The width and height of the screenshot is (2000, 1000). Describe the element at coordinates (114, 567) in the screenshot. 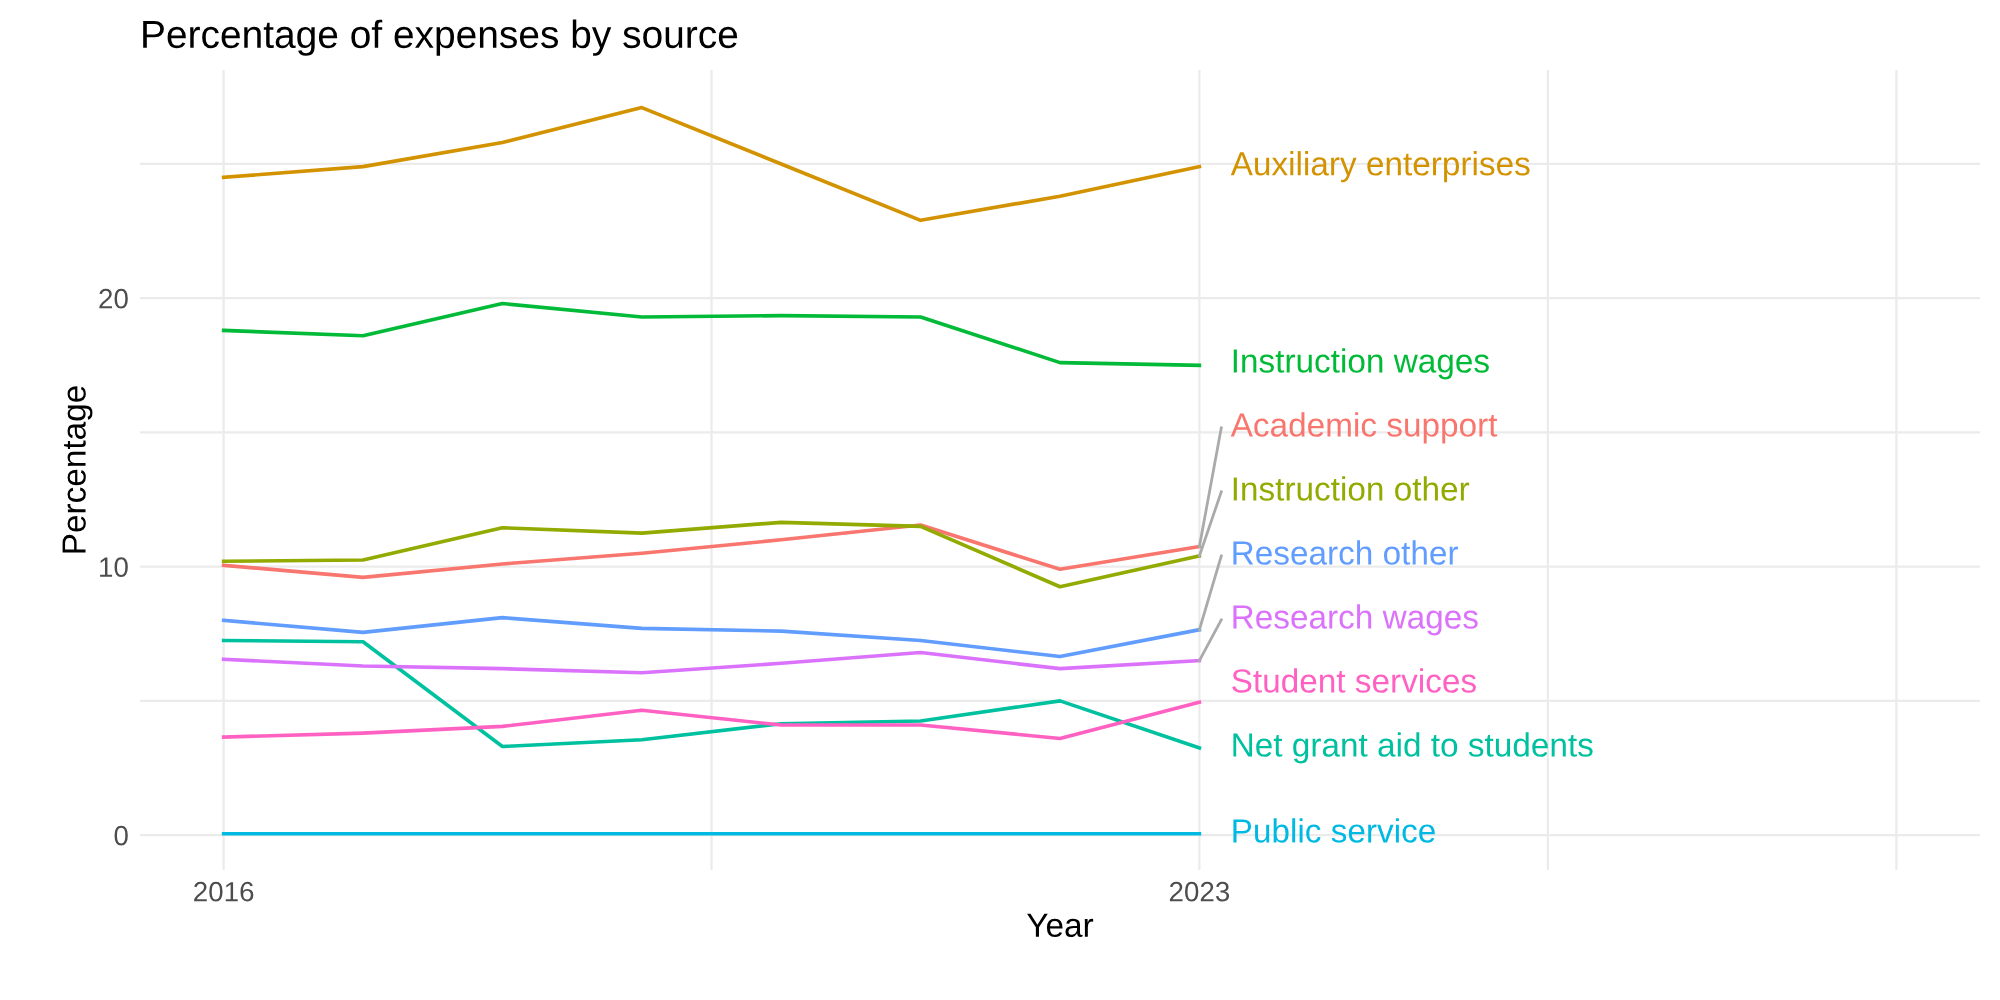

I see `y-tick-label: 10` at that location.